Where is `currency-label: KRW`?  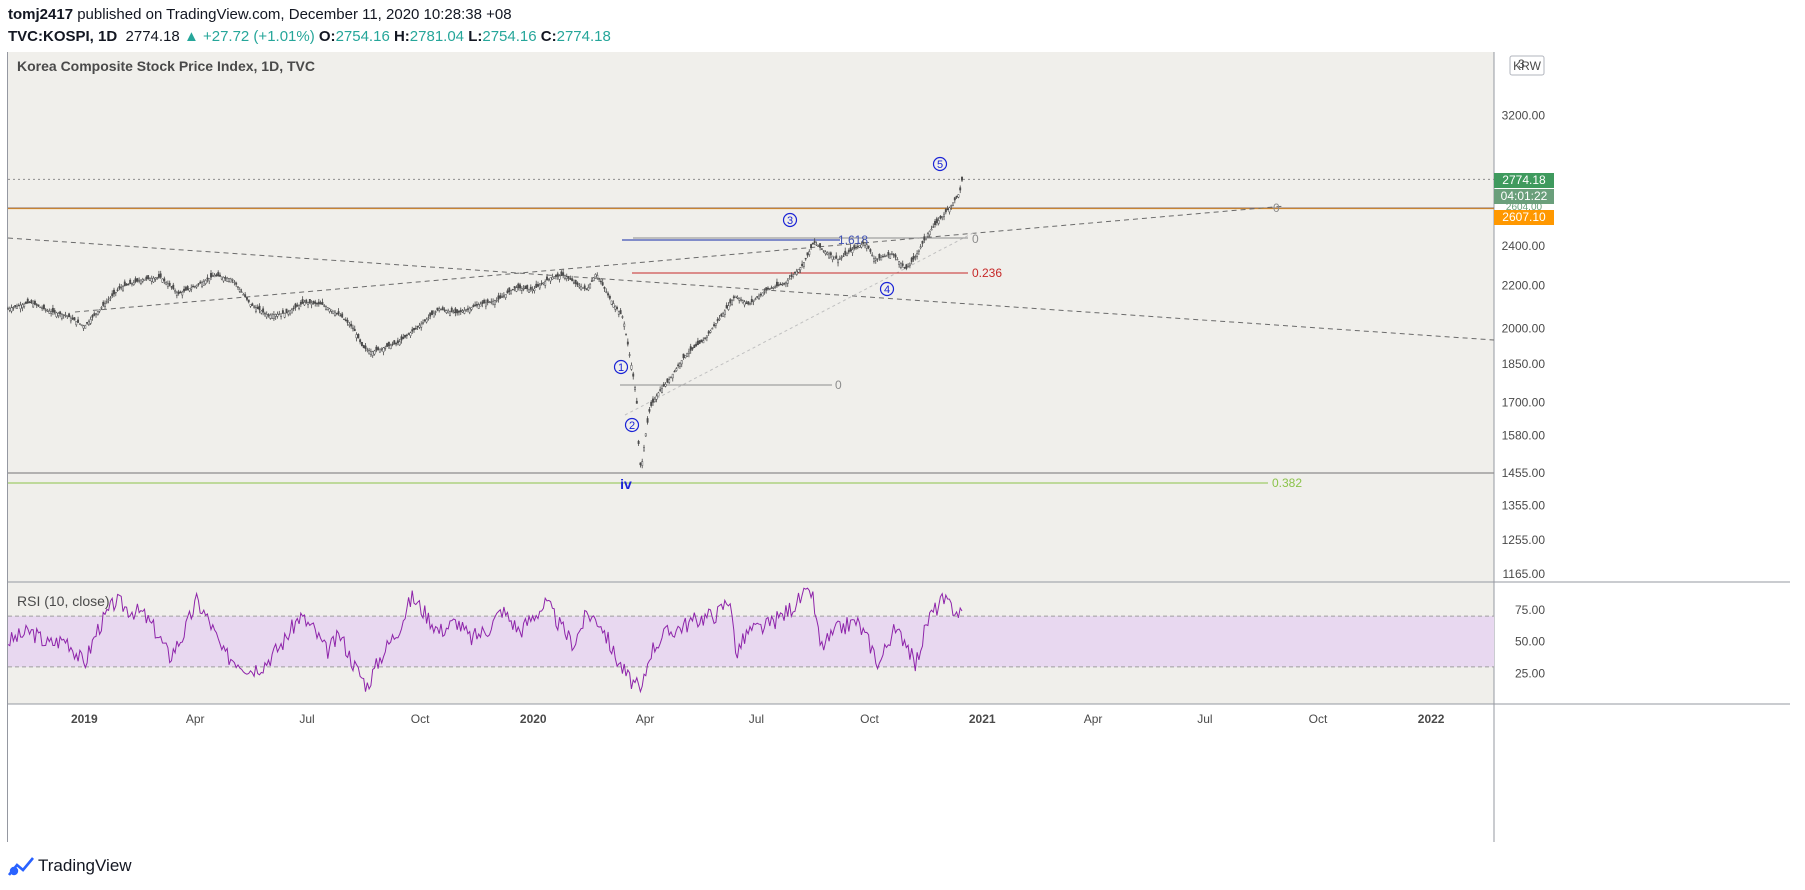 currency-label: KRW is located at coordinates (1527, 66).